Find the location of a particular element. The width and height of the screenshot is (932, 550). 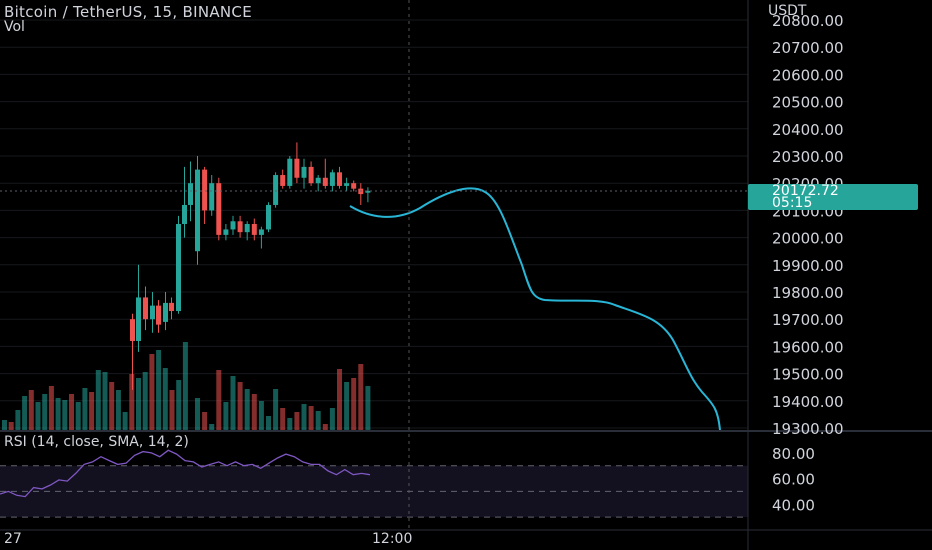

price-tick-label: 20800.00 is located at coordinates (808, 21).